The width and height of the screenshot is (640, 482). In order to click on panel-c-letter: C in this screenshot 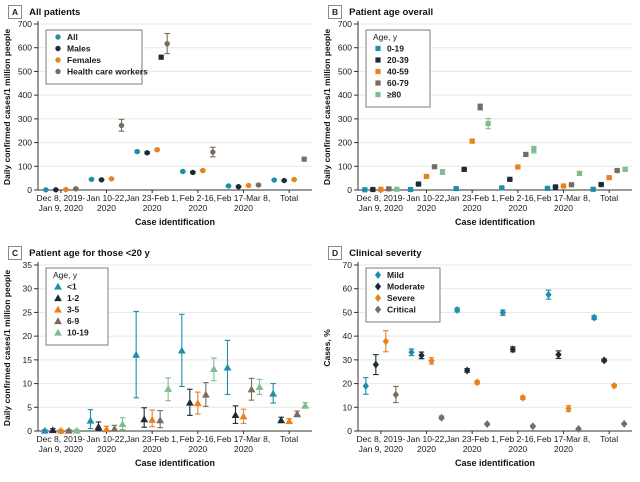, I will do `click(15, 253)`.